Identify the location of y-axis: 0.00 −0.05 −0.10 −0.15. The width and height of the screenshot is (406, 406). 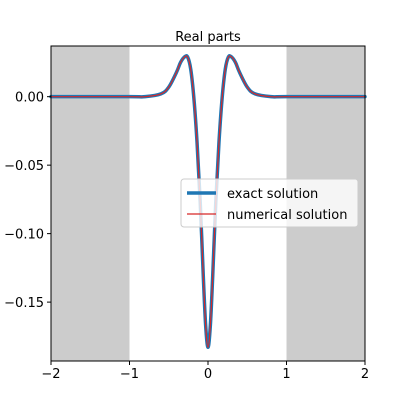
(27, 201).